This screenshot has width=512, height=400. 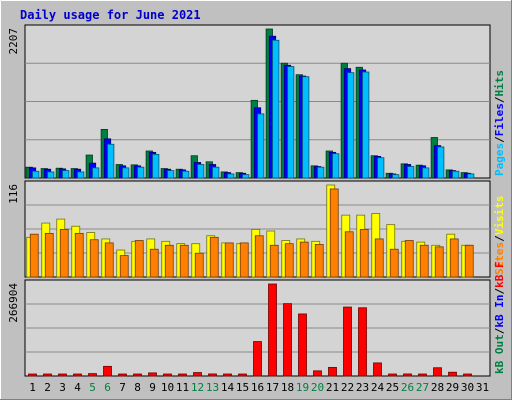 I want to click on x-tick-label-day-21: 21, so click(x=332, y=387).